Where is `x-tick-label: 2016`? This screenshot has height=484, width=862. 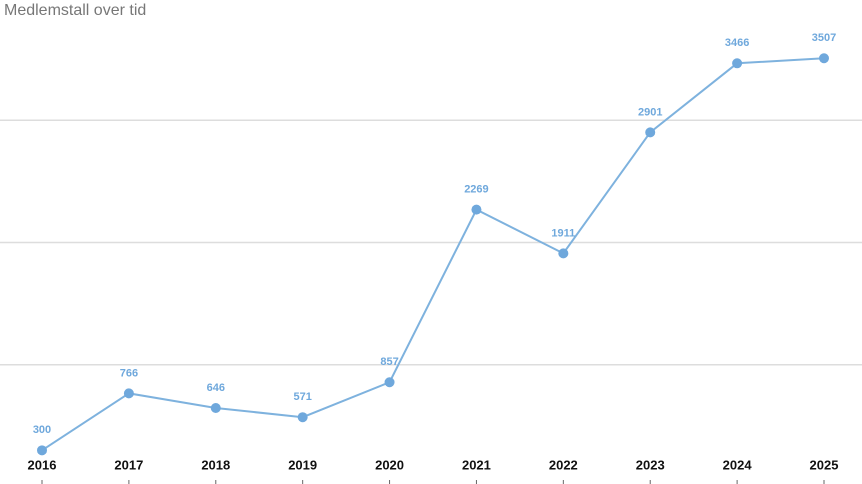 x-tick-label: 2016 is located at coordinates (42, 464).